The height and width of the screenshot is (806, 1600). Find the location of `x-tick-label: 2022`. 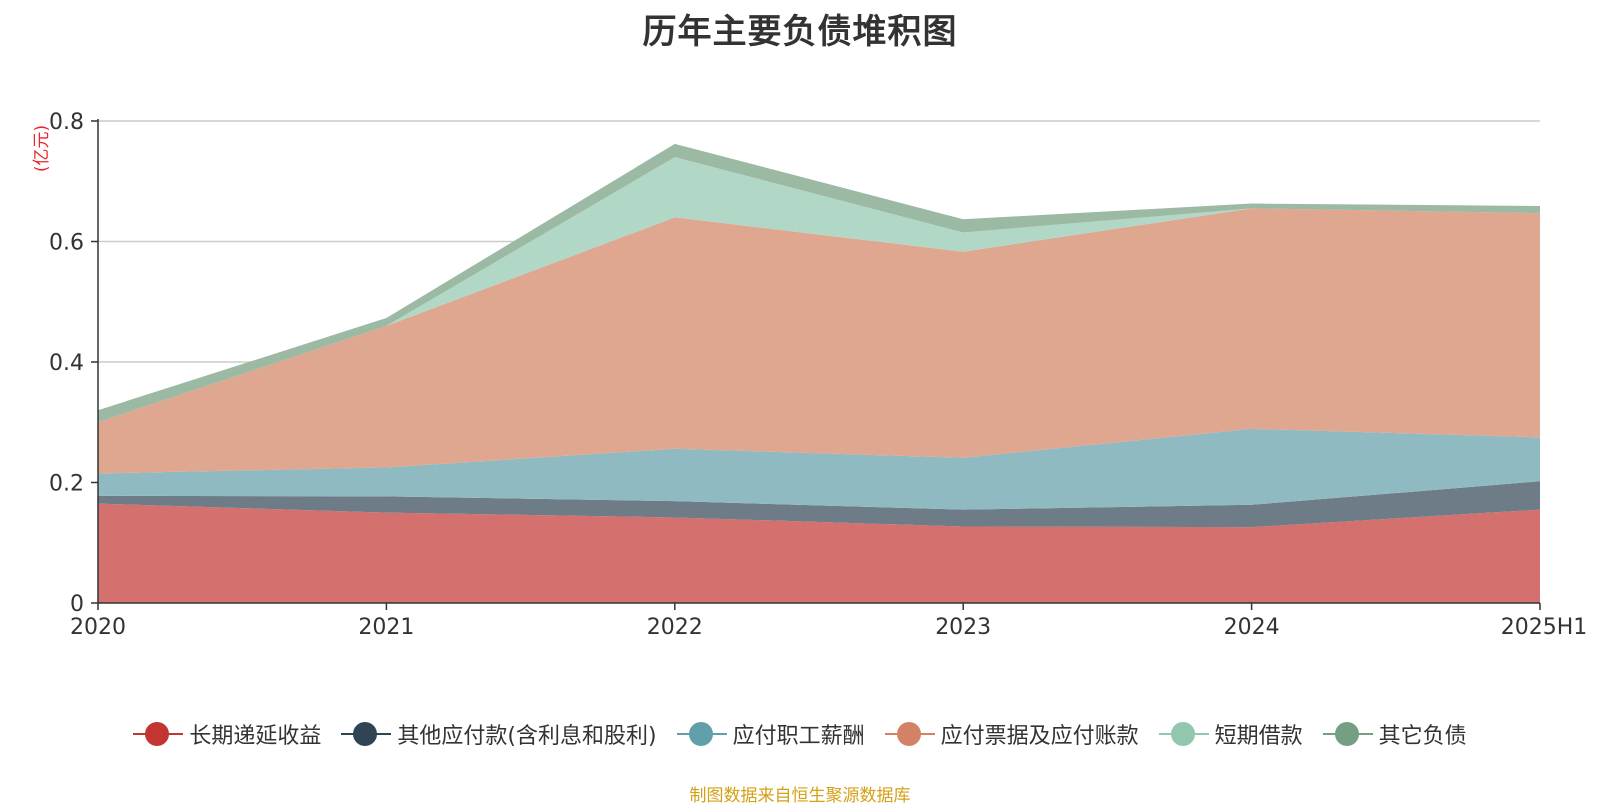

x-tick-label: 2022 is located at coordinates (675, 627).